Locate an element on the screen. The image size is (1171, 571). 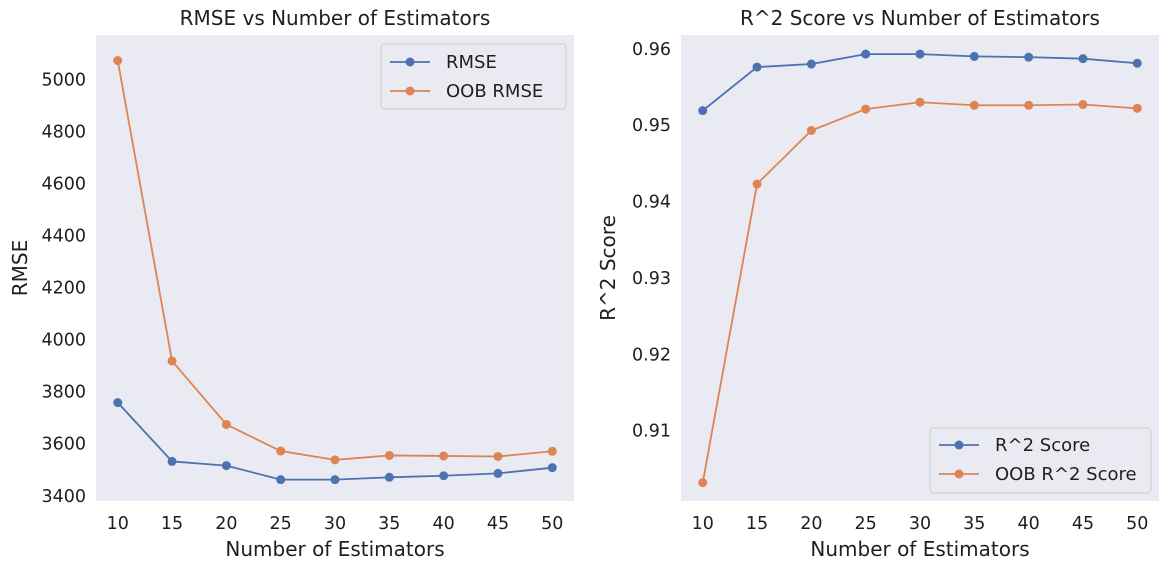
y-tick-label: 3400 is located at coordinates (63, 497).